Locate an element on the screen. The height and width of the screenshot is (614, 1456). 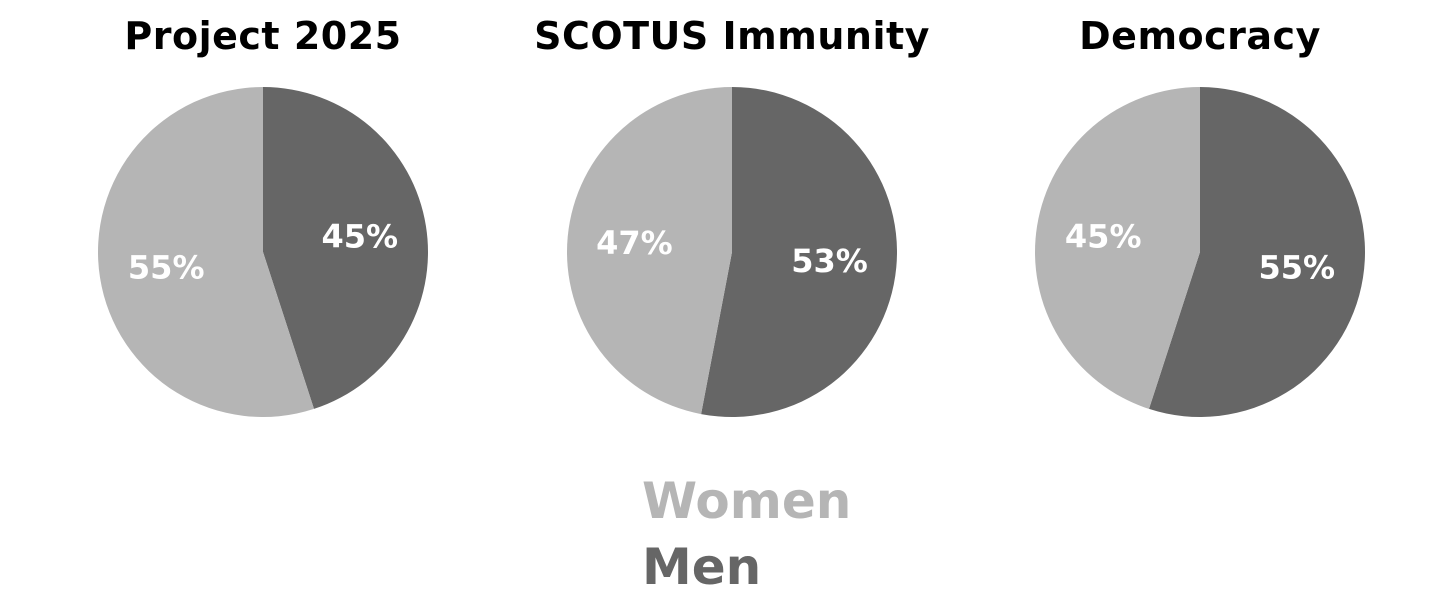
slice-label-women: 45% is located at coordinates (1103, 237).